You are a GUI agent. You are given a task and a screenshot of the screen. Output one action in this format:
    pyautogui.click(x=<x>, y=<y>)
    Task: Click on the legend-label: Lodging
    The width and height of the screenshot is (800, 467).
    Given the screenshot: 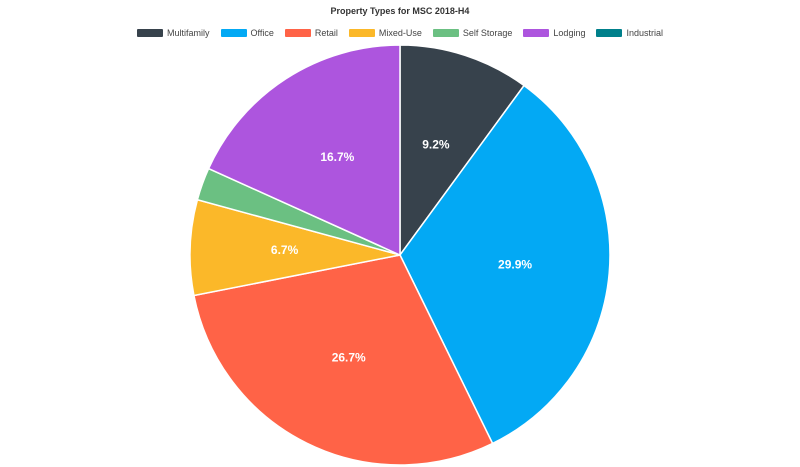 What is the action you would take?
    pyautogui.click(x=569, y=33)
    